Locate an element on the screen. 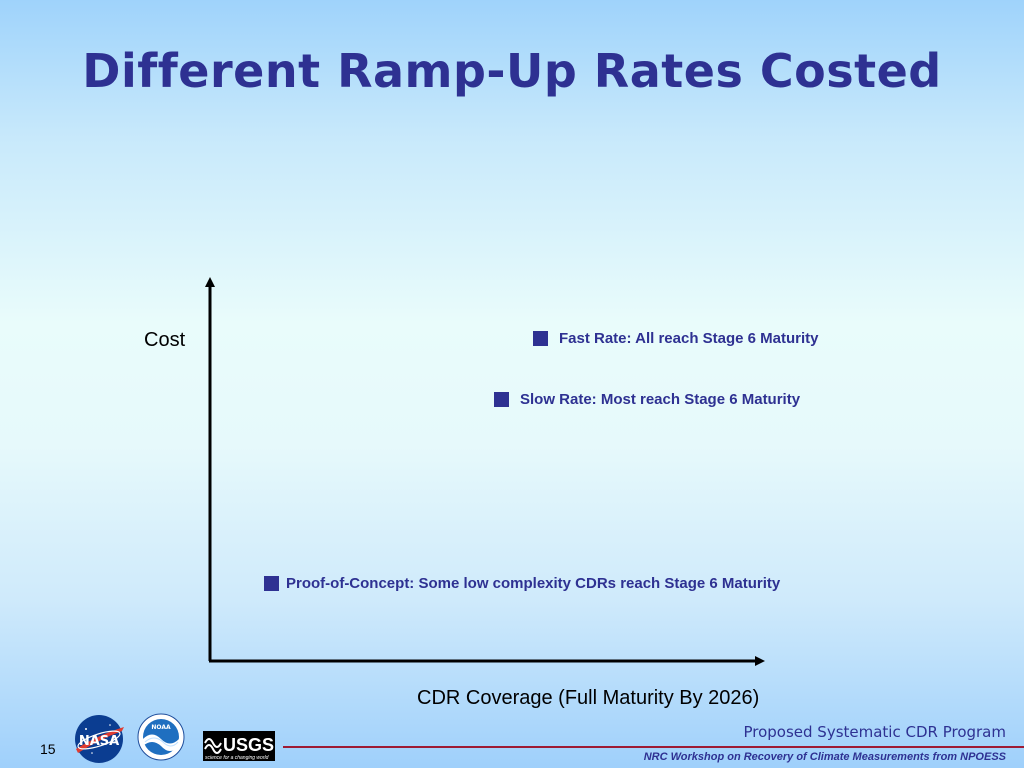  slide-title: Different Ramp-Up Rates Costed is located at coordinates (512, 71).